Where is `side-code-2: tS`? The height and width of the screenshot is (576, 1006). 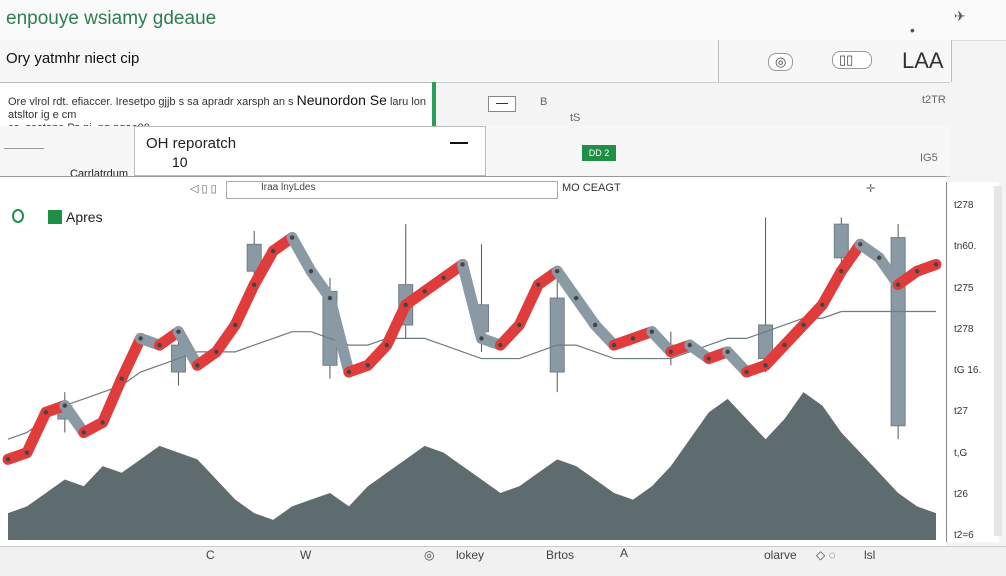
side-code-2: tS is located at coordinates (575, 118).